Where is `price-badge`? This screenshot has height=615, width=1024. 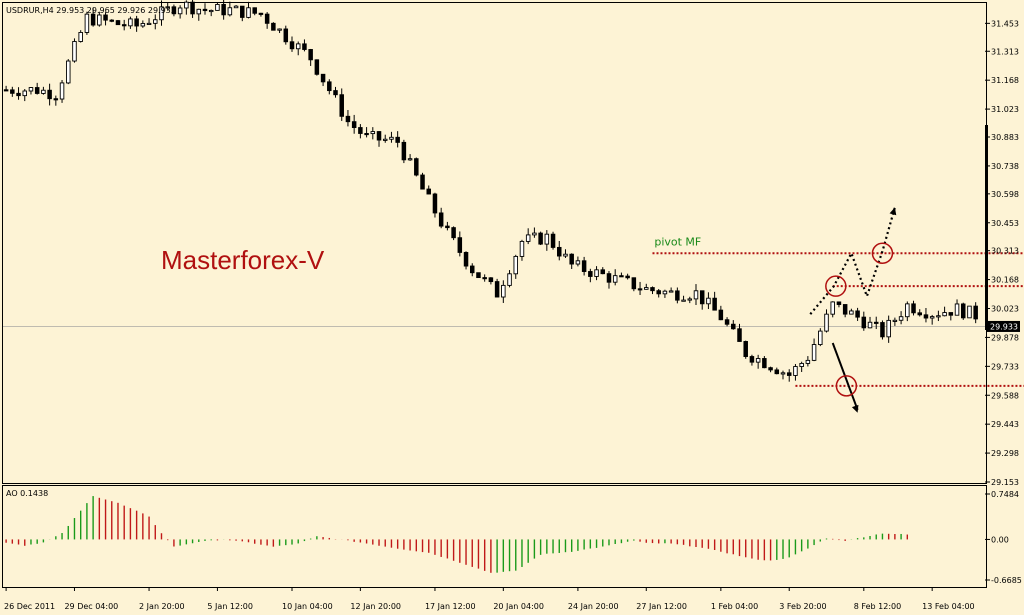
price-badge is located at coordinates (1003, 326).